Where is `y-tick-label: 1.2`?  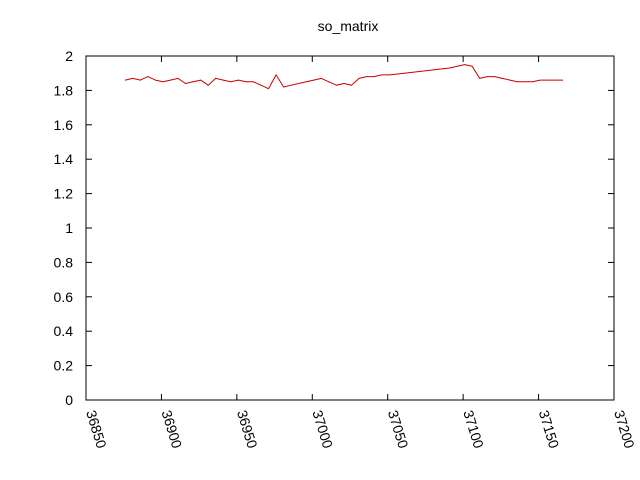 y-tick-label: 1.2 is located at coordinates (64, 194).